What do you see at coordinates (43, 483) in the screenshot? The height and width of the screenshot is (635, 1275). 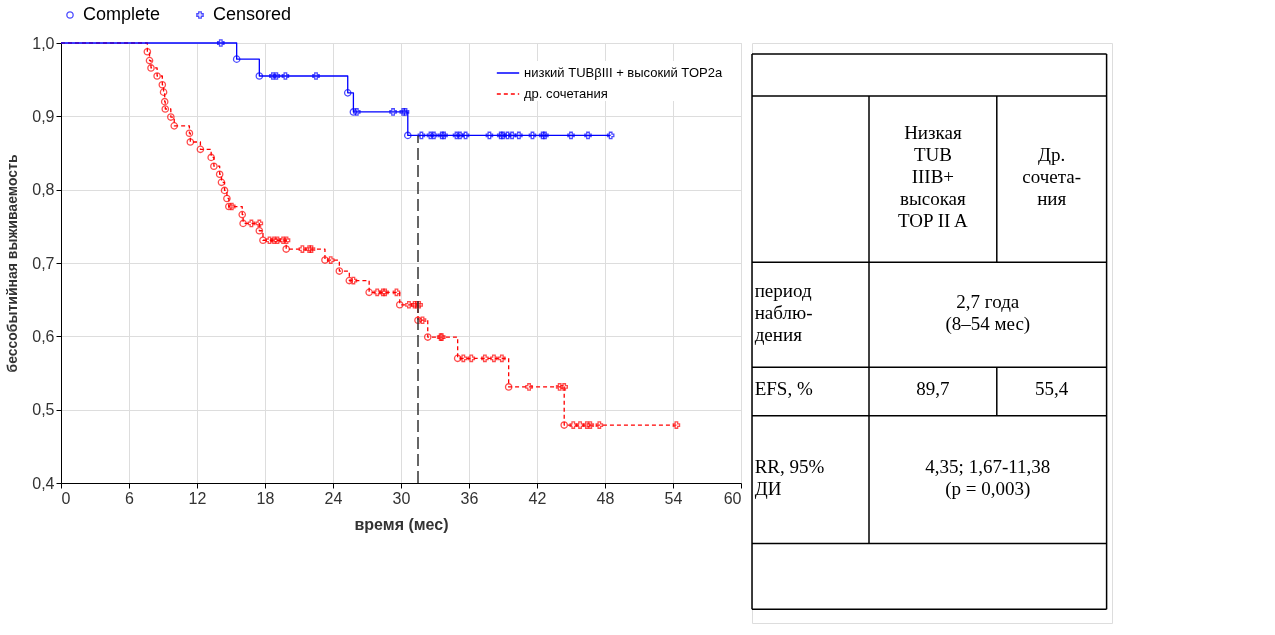 I see `y-tick-label: 0,4` at bounding box center [43, 483].